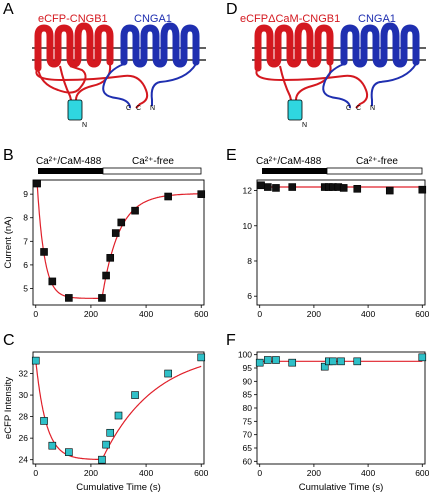 The height and width of the screenshot is (500, 431). What do you see at coordinates (24, 417) in the screenshot?
I see `y-tick-label: 28` at bounding box center [24, 417].